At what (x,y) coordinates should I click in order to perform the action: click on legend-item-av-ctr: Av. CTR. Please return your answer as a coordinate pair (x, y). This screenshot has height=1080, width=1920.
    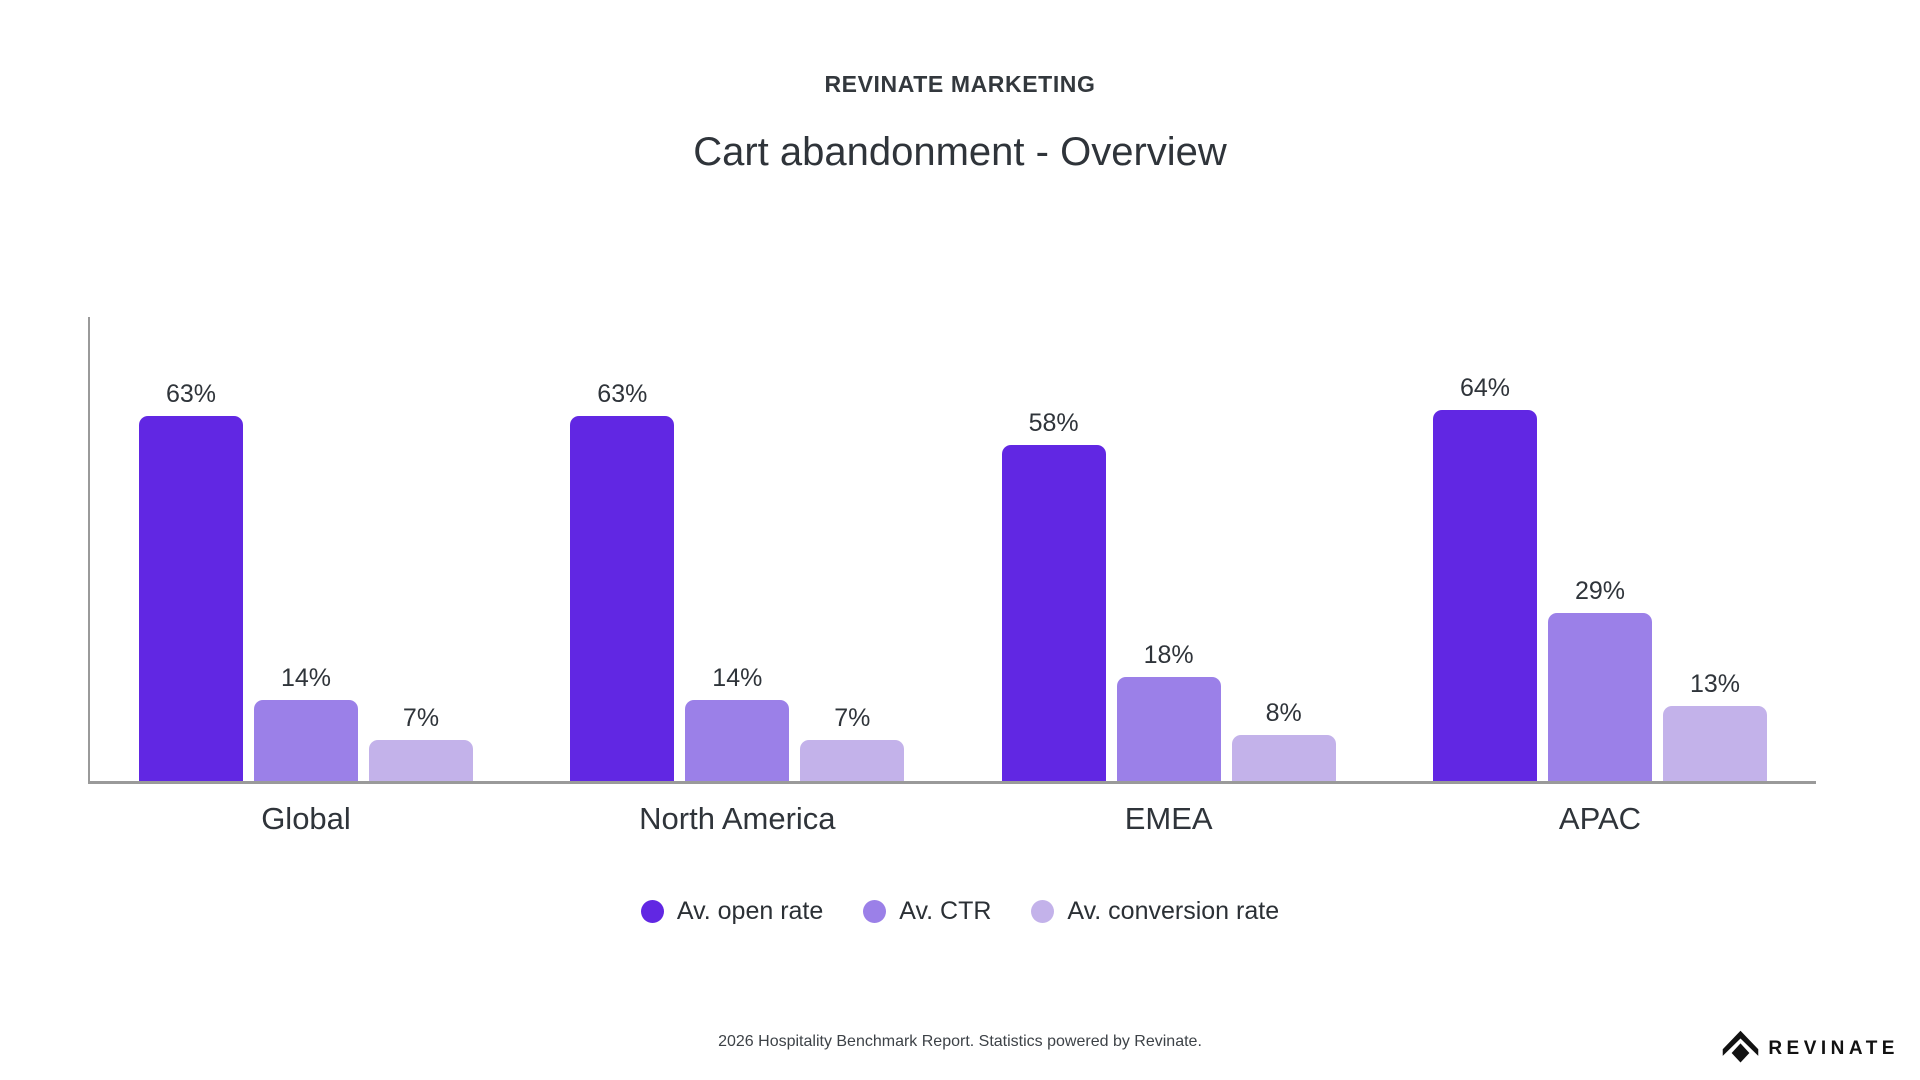
    Looking at the image, I should click on (927, 911).